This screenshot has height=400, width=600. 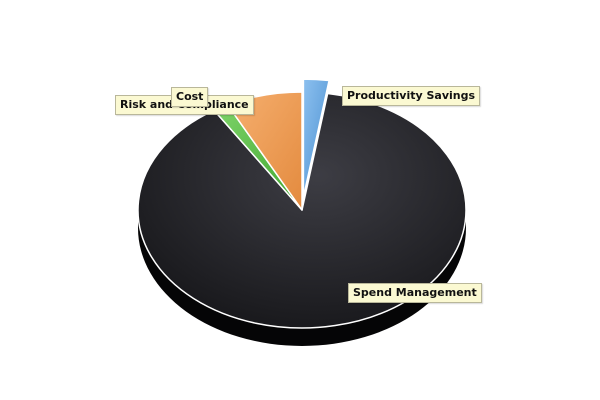 I want to click on slice-label-cost: Cost, so click(x=190, y=97).